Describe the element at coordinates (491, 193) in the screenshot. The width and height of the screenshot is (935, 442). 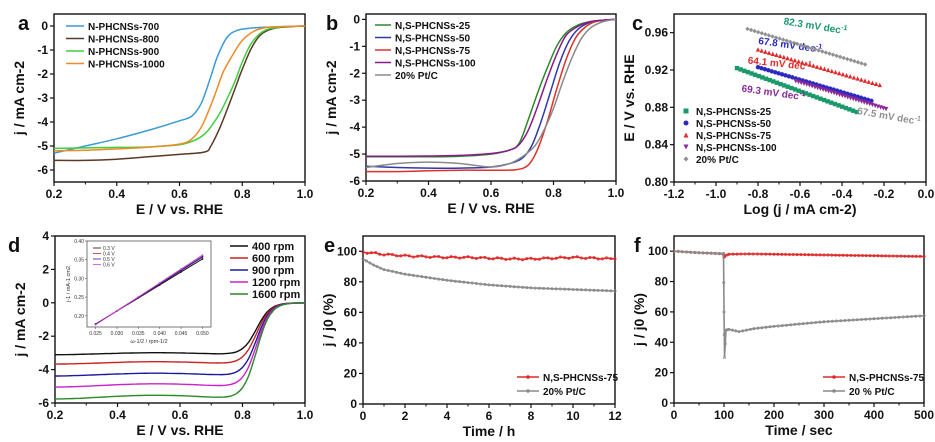
I see `x-tick-label: 0.6` at that location.